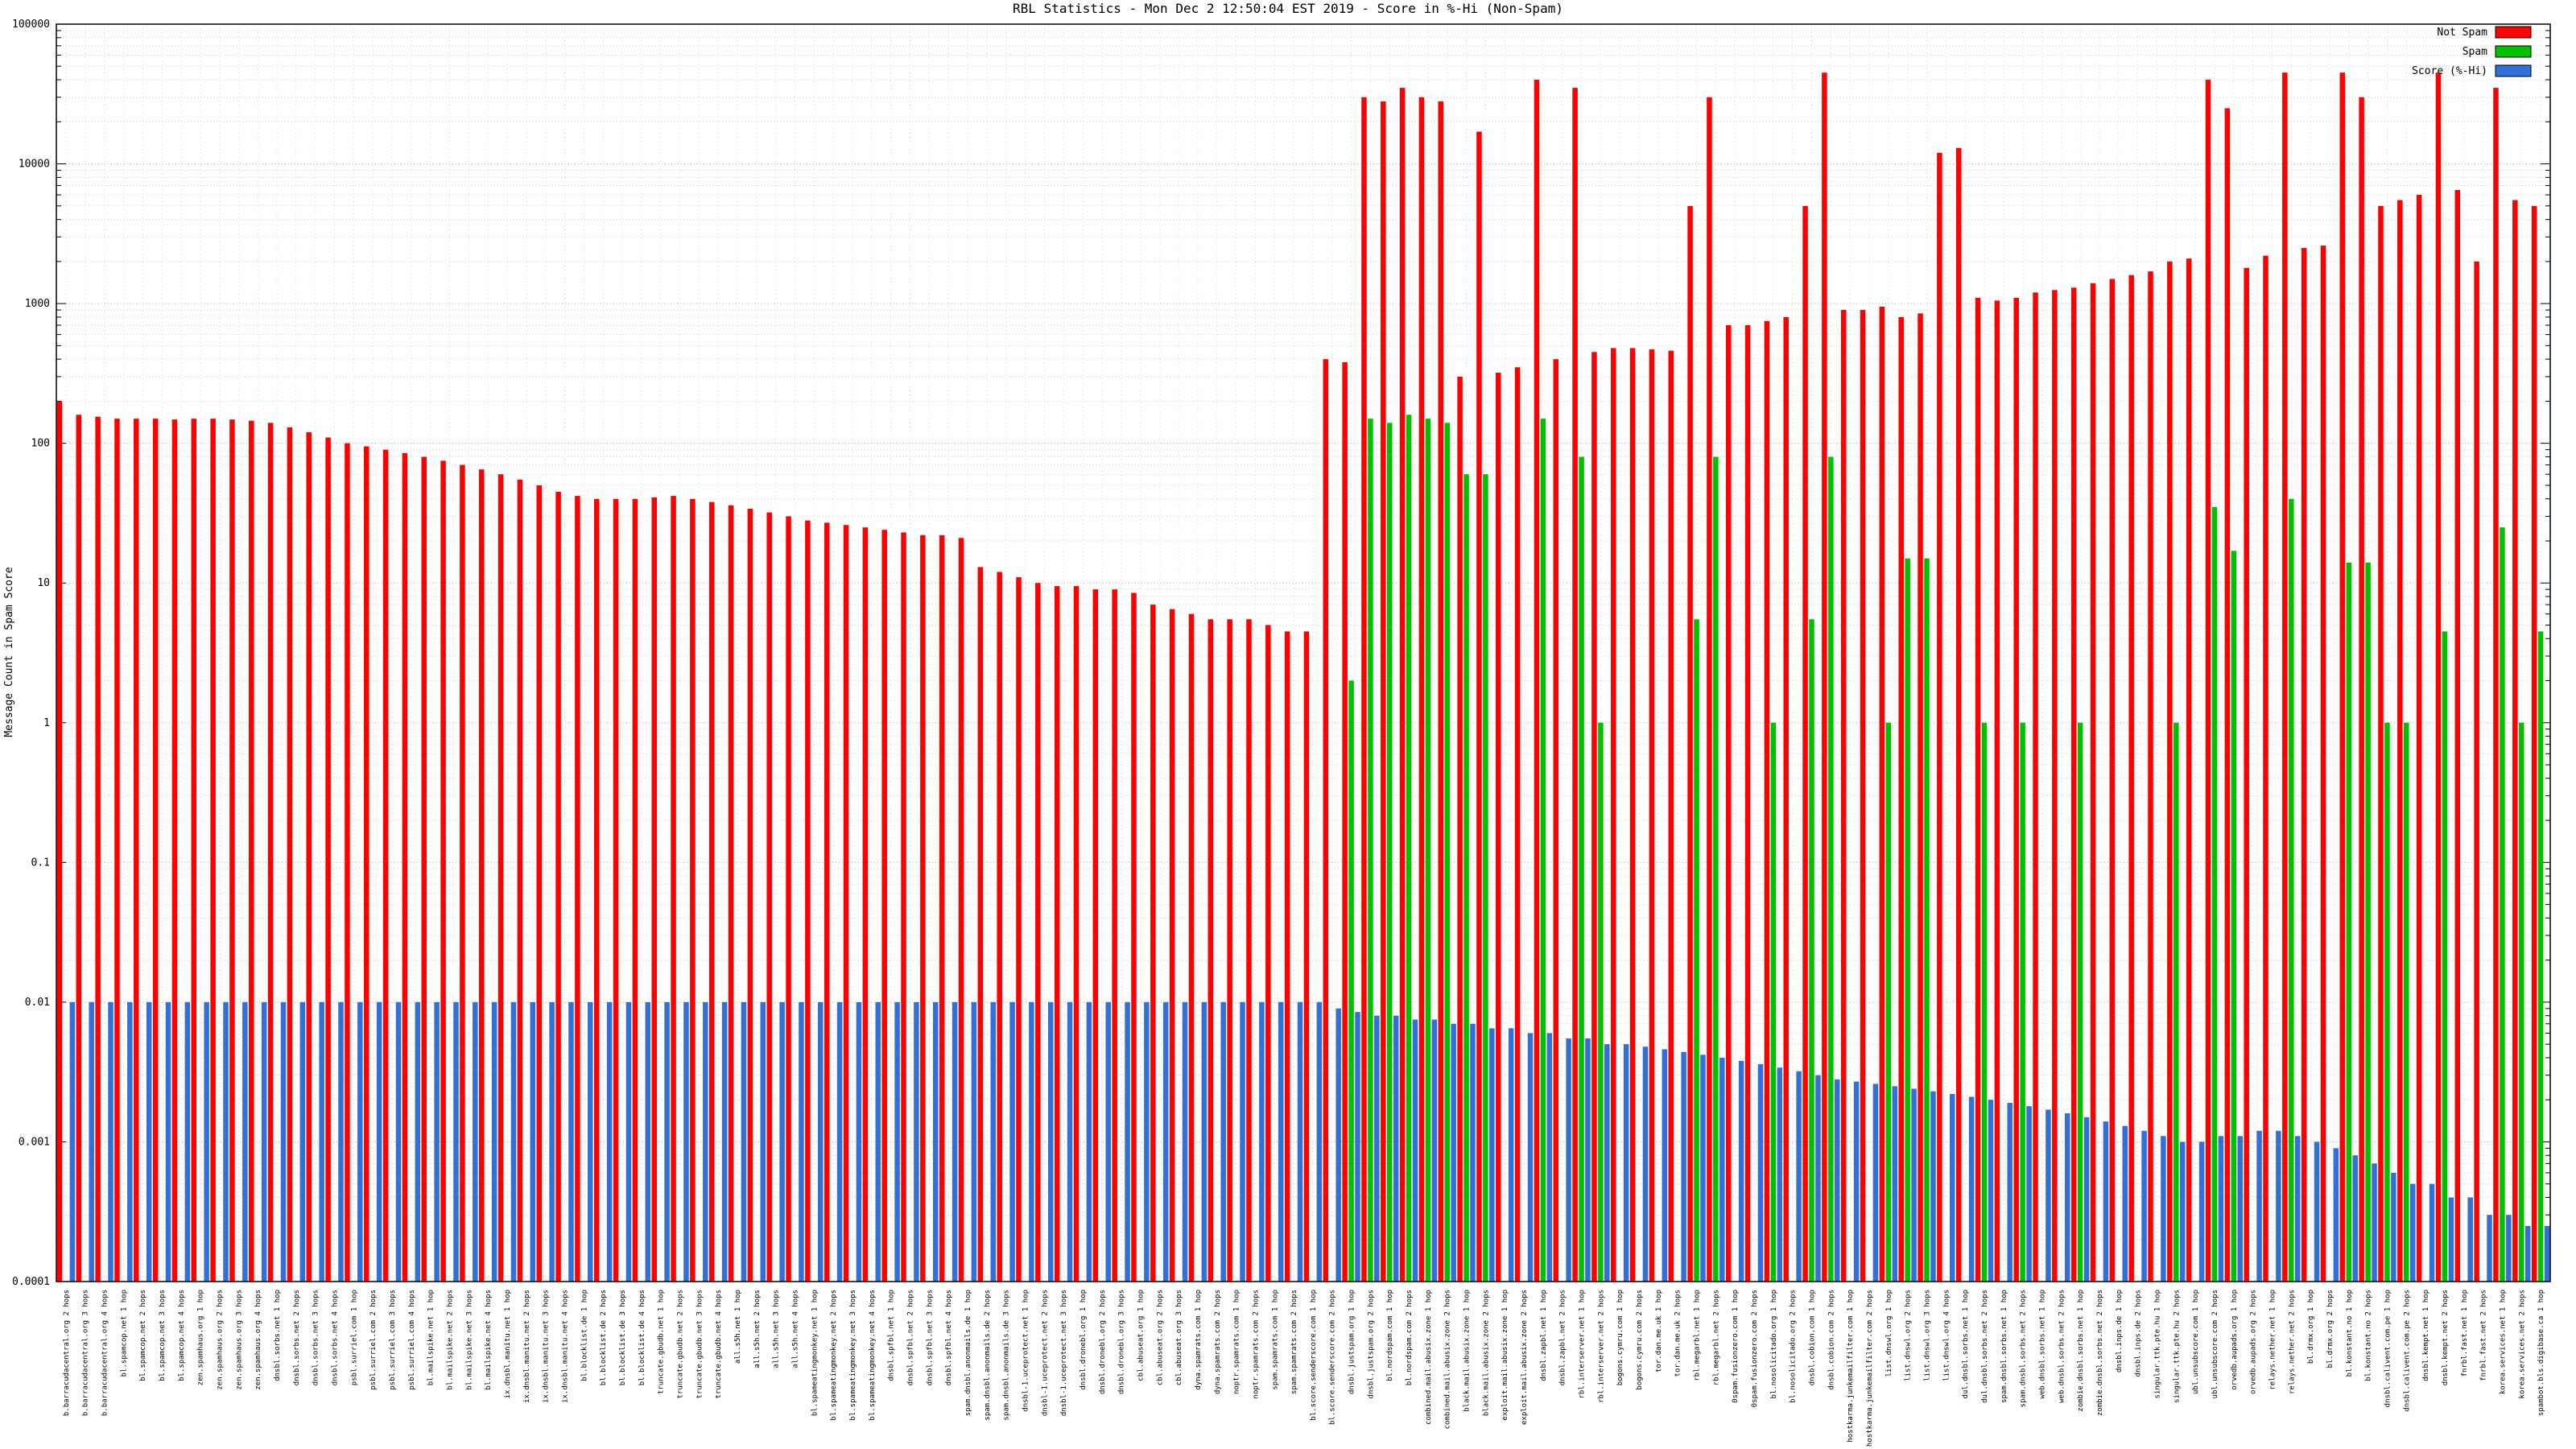 The width and height of the screenshot is (2576, 1449). I want to click on x-tick-label: rbl.megarbl.net 1 hop, so click(1698, 1335).